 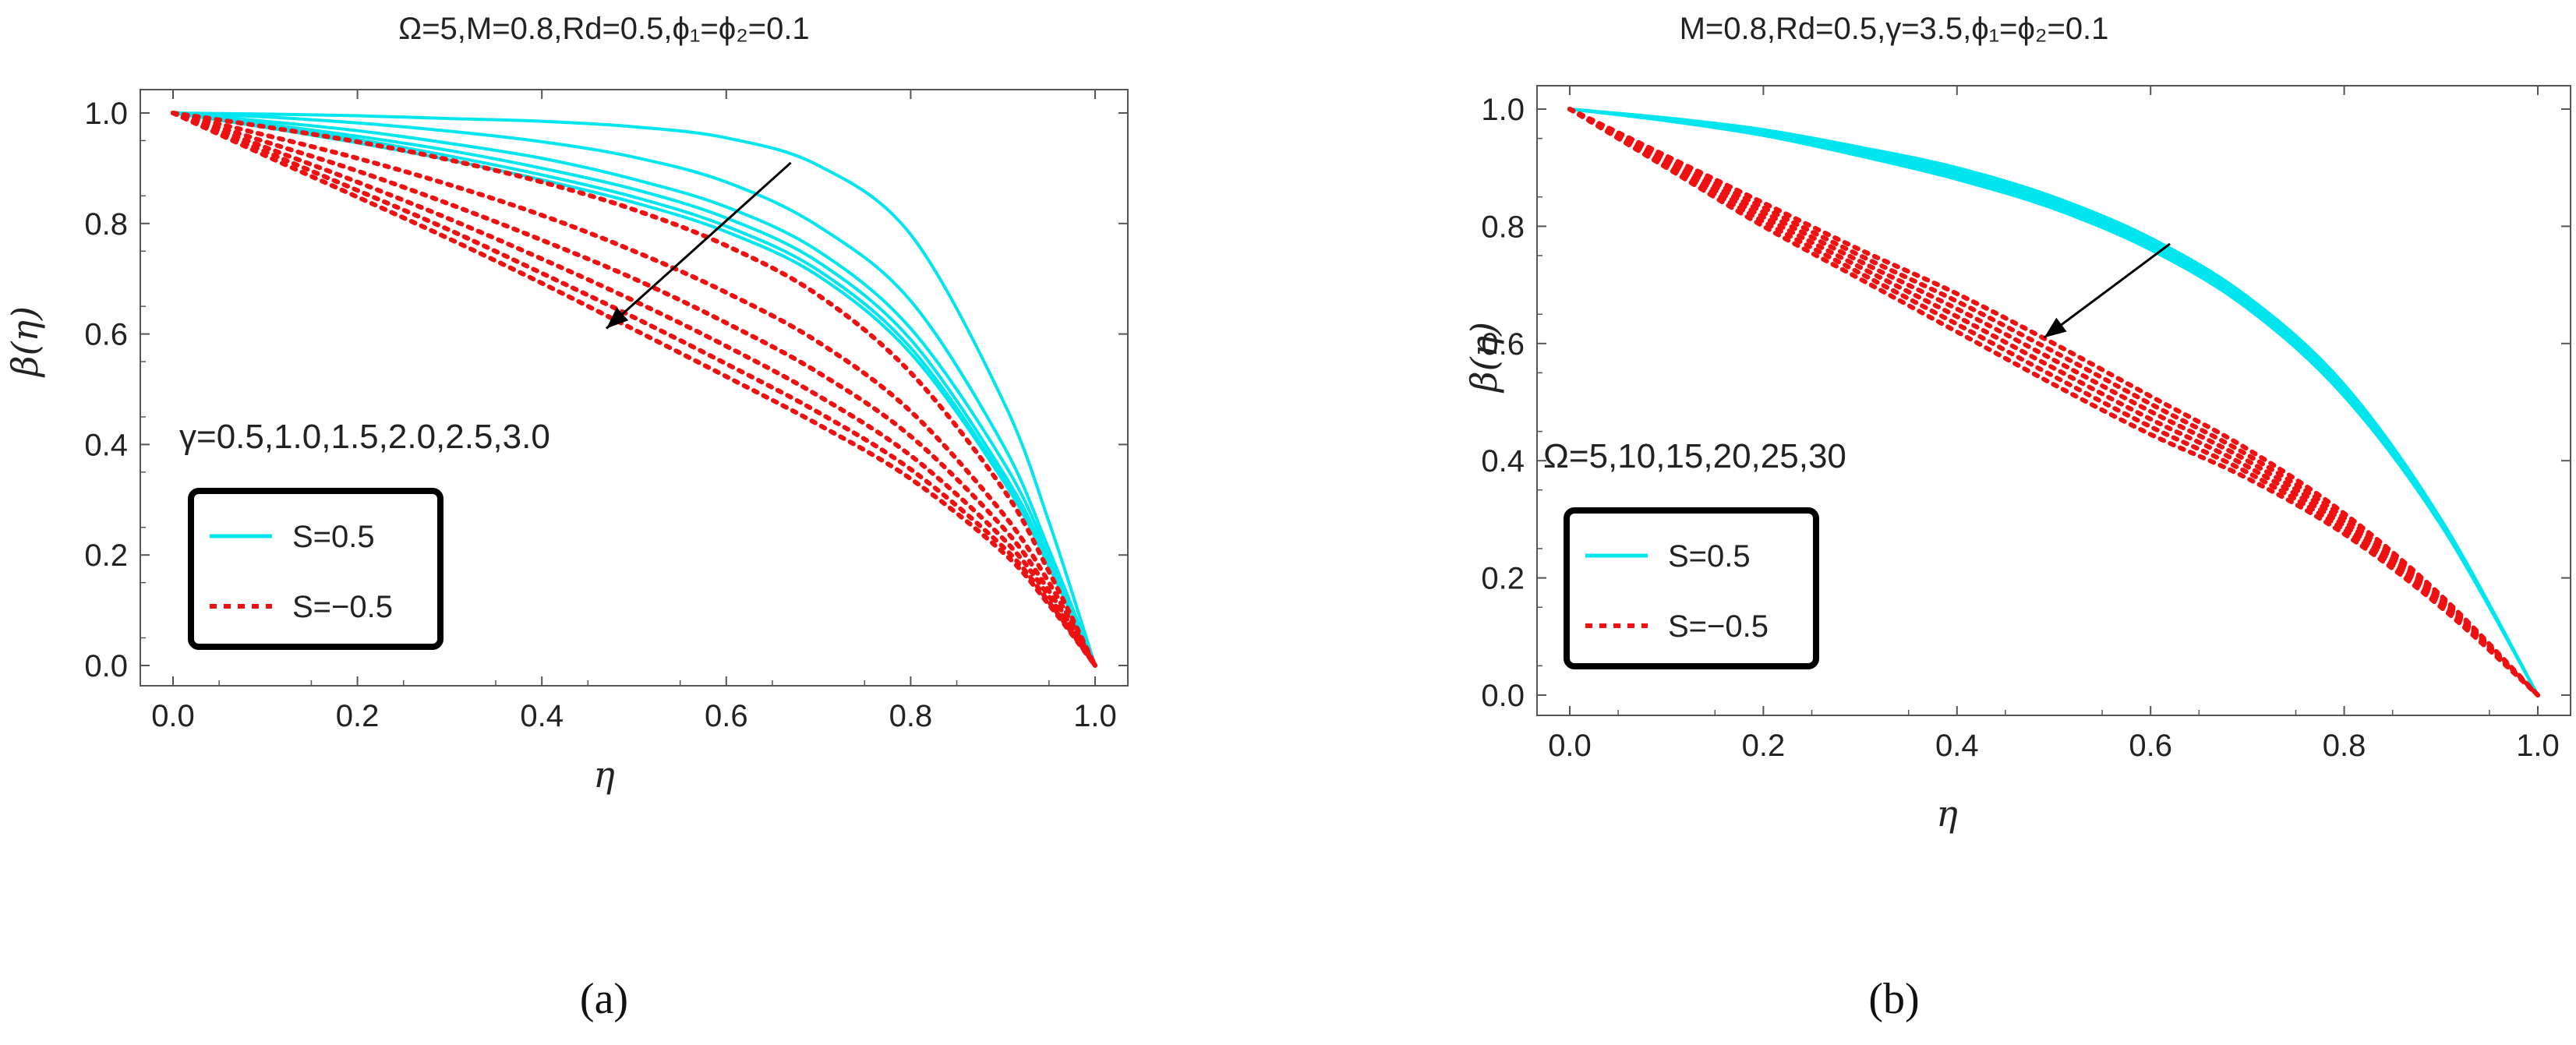 What do you see at coordinates (1764, 746) in the screenshot?
I see `chart-b-xtick-label: 0.2` at bounding box center [1764, 746].